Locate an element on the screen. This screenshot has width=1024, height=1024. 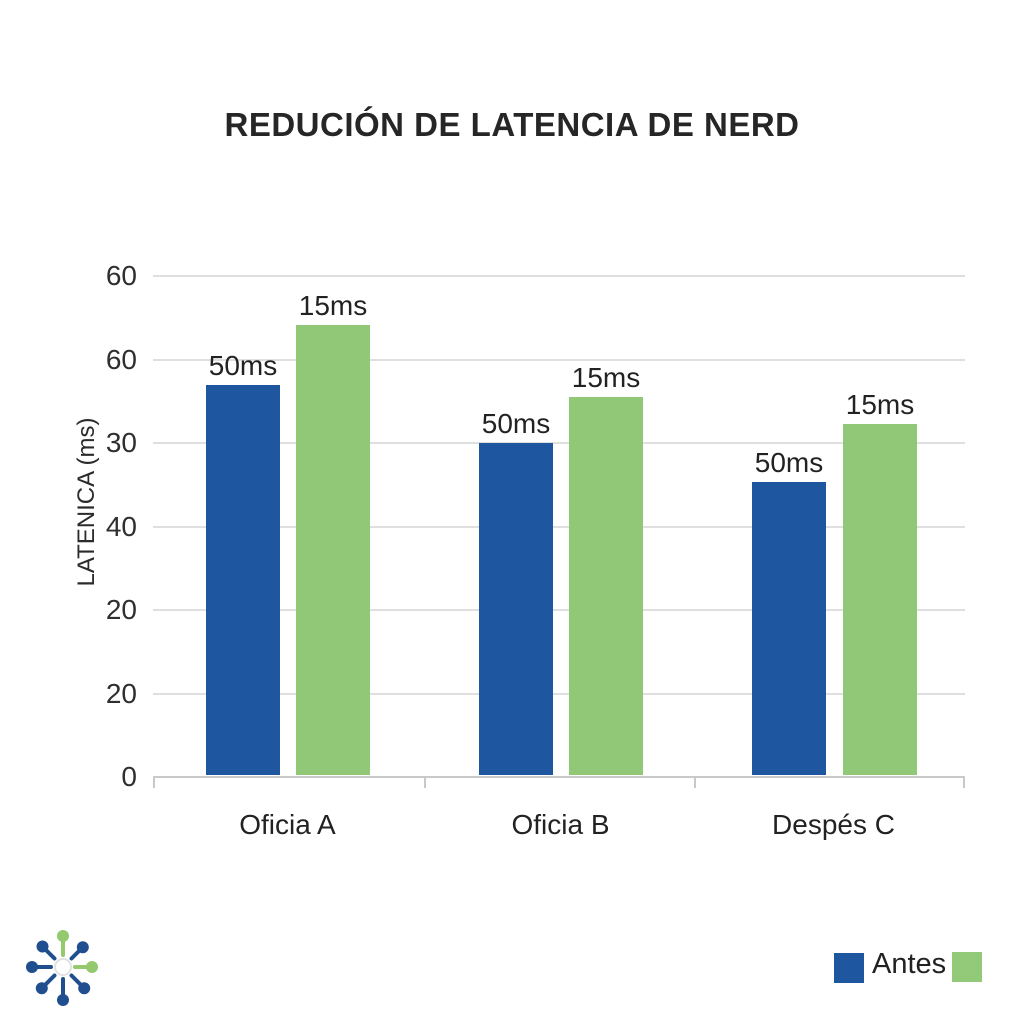
legend-swatch-despues is located at coordinates (967, 967).